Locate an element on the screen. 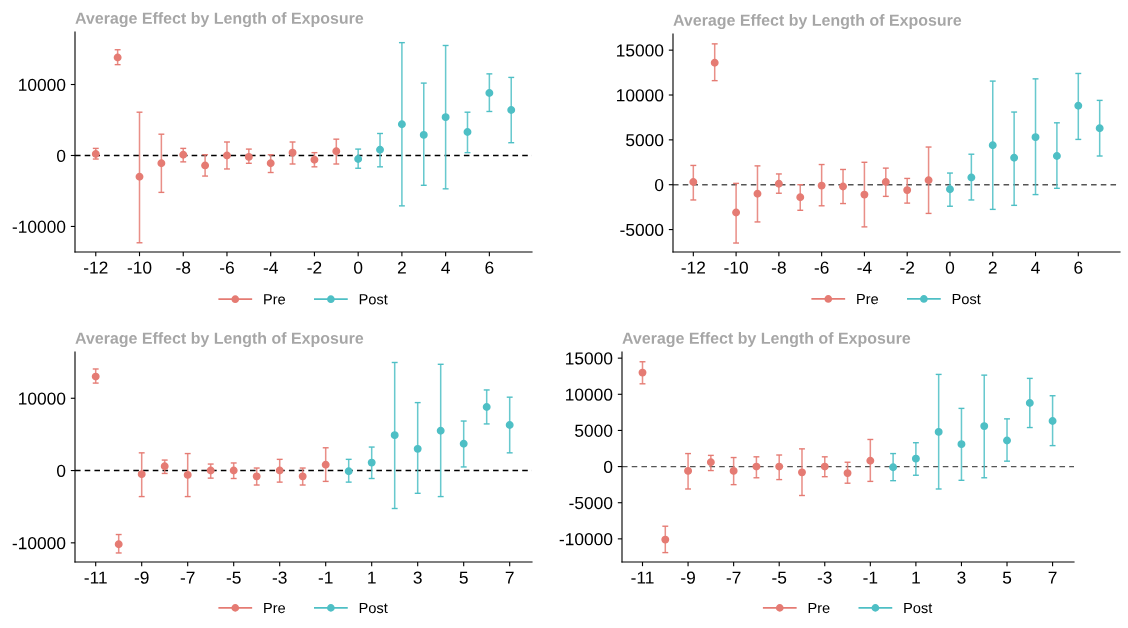 The height and width of the screenshot is (628, 1128). x-tick-label: -1 is located at coordinates (870, 577).